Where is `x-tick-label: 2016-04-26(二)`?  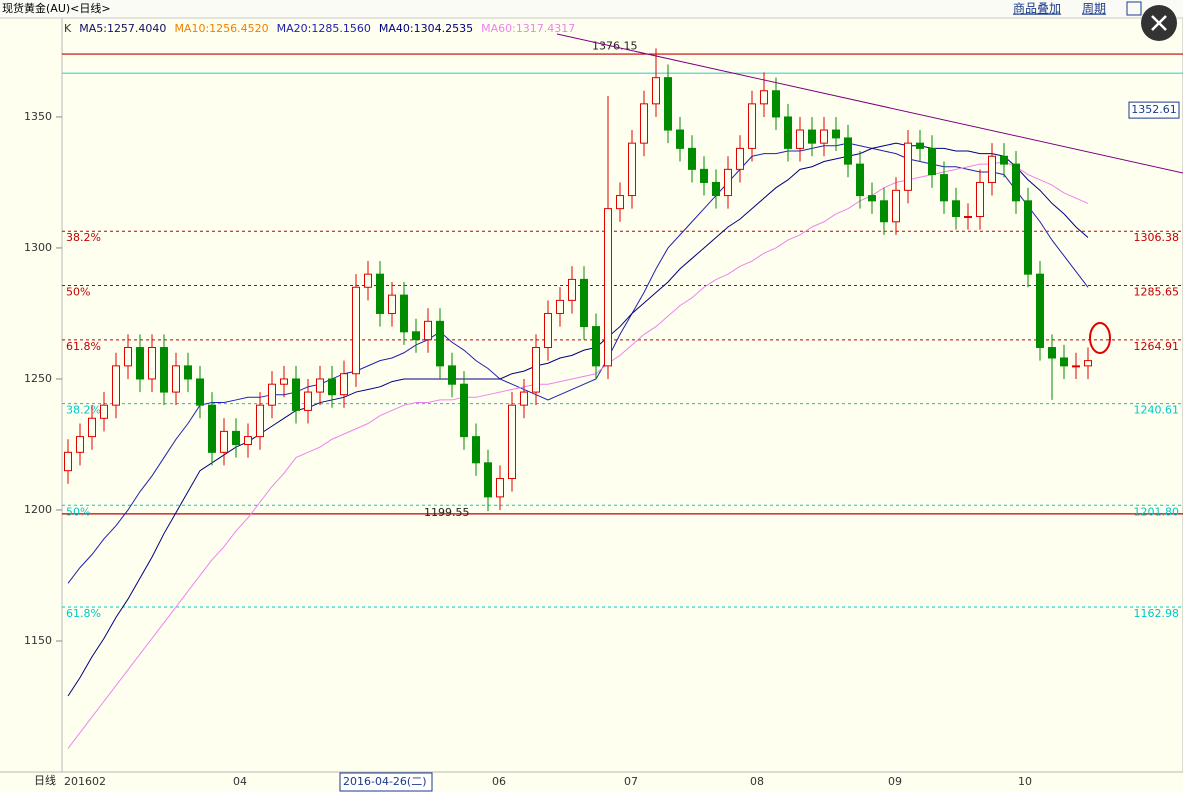 x-tick-label: 2016-04-26(二) is located at coordinates (385, 781).